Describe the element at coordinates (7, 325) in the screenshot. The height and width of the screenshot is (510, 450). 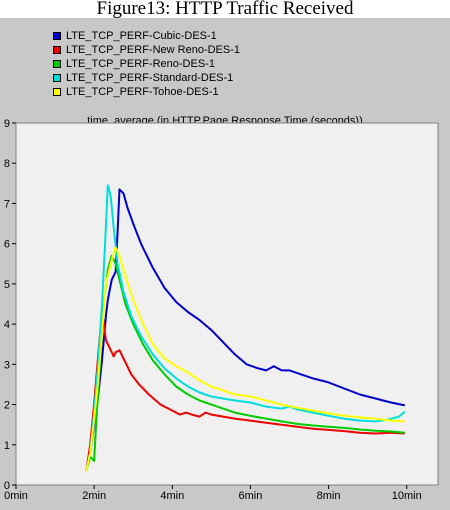
I see `y-tick-label: 4` at that location.